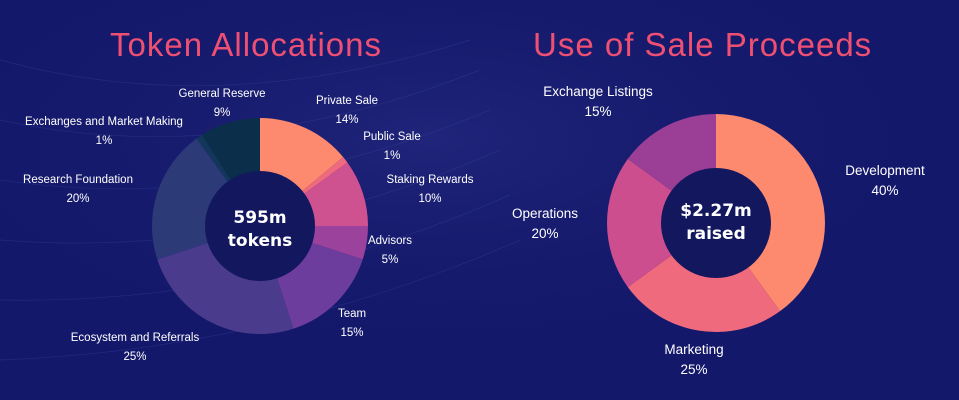 This screenshot has width=959, height=400. I want to click on token-allocations-center: 595m tokens, so click(260, 230).